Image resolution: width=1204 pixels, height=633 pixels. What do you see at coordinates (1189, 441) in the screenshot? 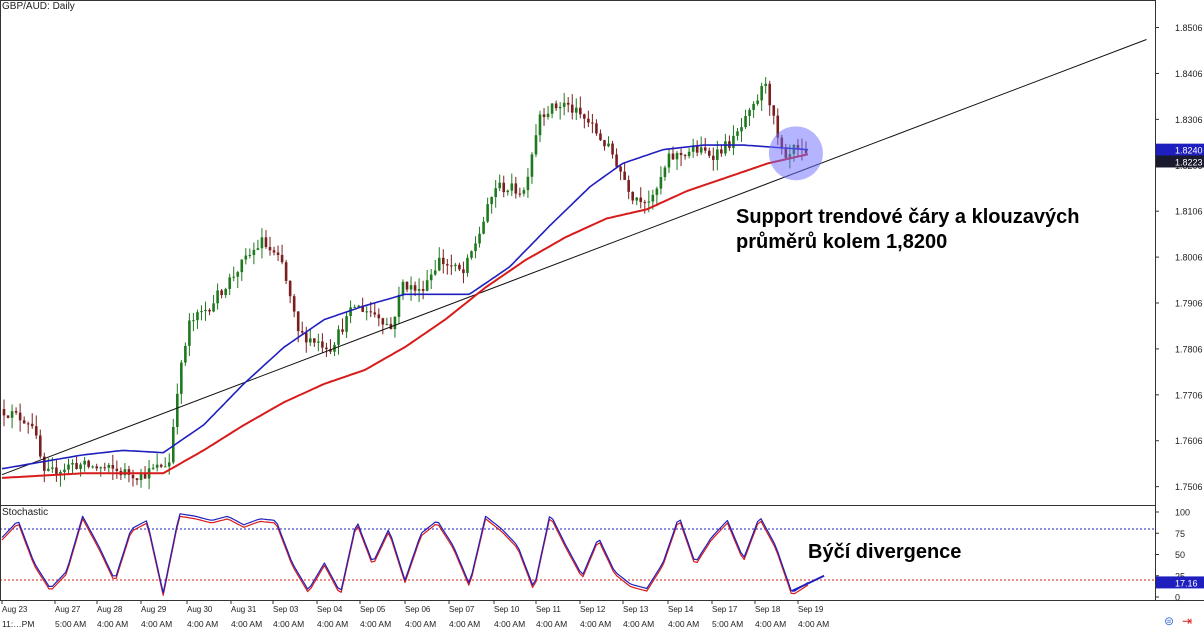
I see `price-tick-label: 1.7606` at bounding box center [1189, 441].